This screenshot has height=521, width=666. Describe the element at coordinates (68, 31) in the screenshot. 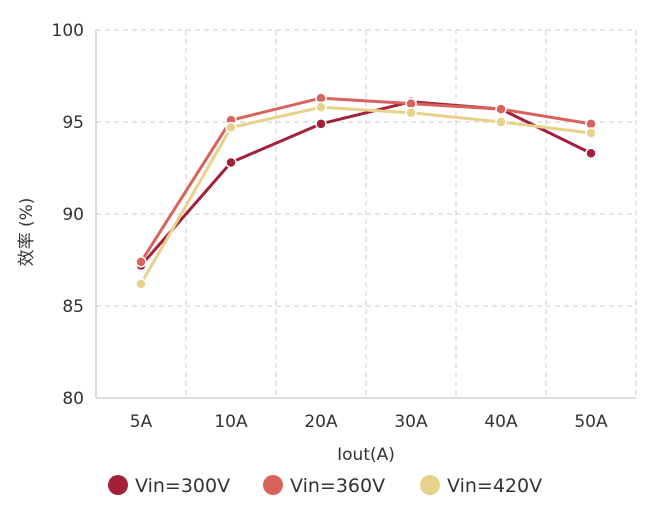

I see `y-tick-label: 100` at that location.